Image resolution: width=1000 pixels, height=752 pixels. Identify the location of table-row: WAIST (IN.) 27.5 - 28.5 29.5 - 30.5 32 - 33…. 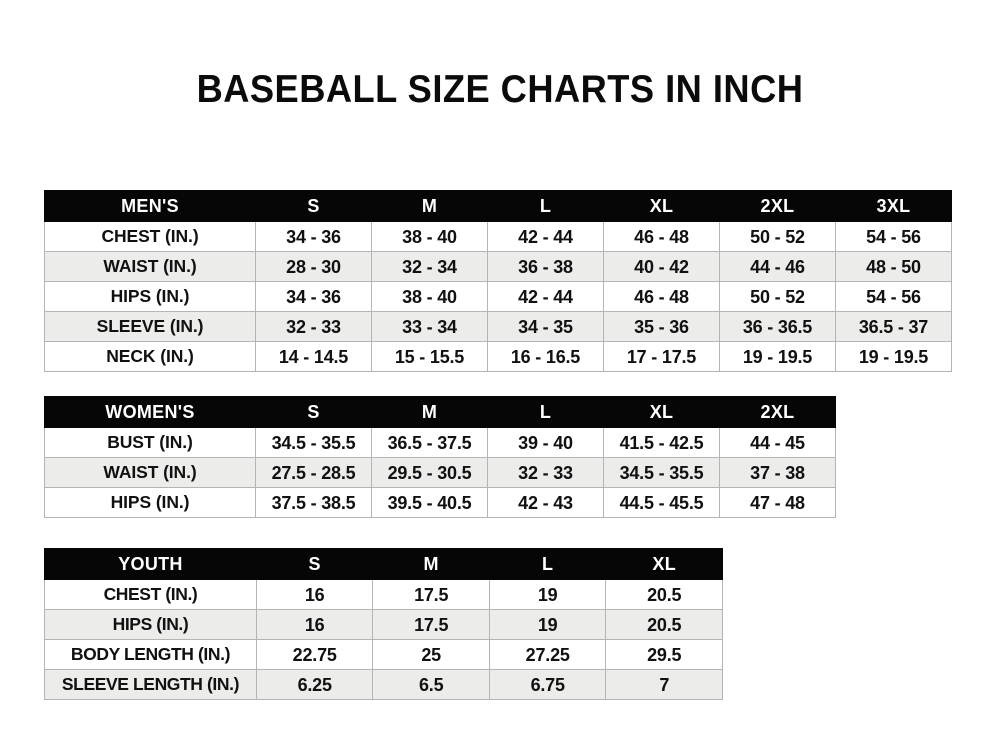
(440, 472).